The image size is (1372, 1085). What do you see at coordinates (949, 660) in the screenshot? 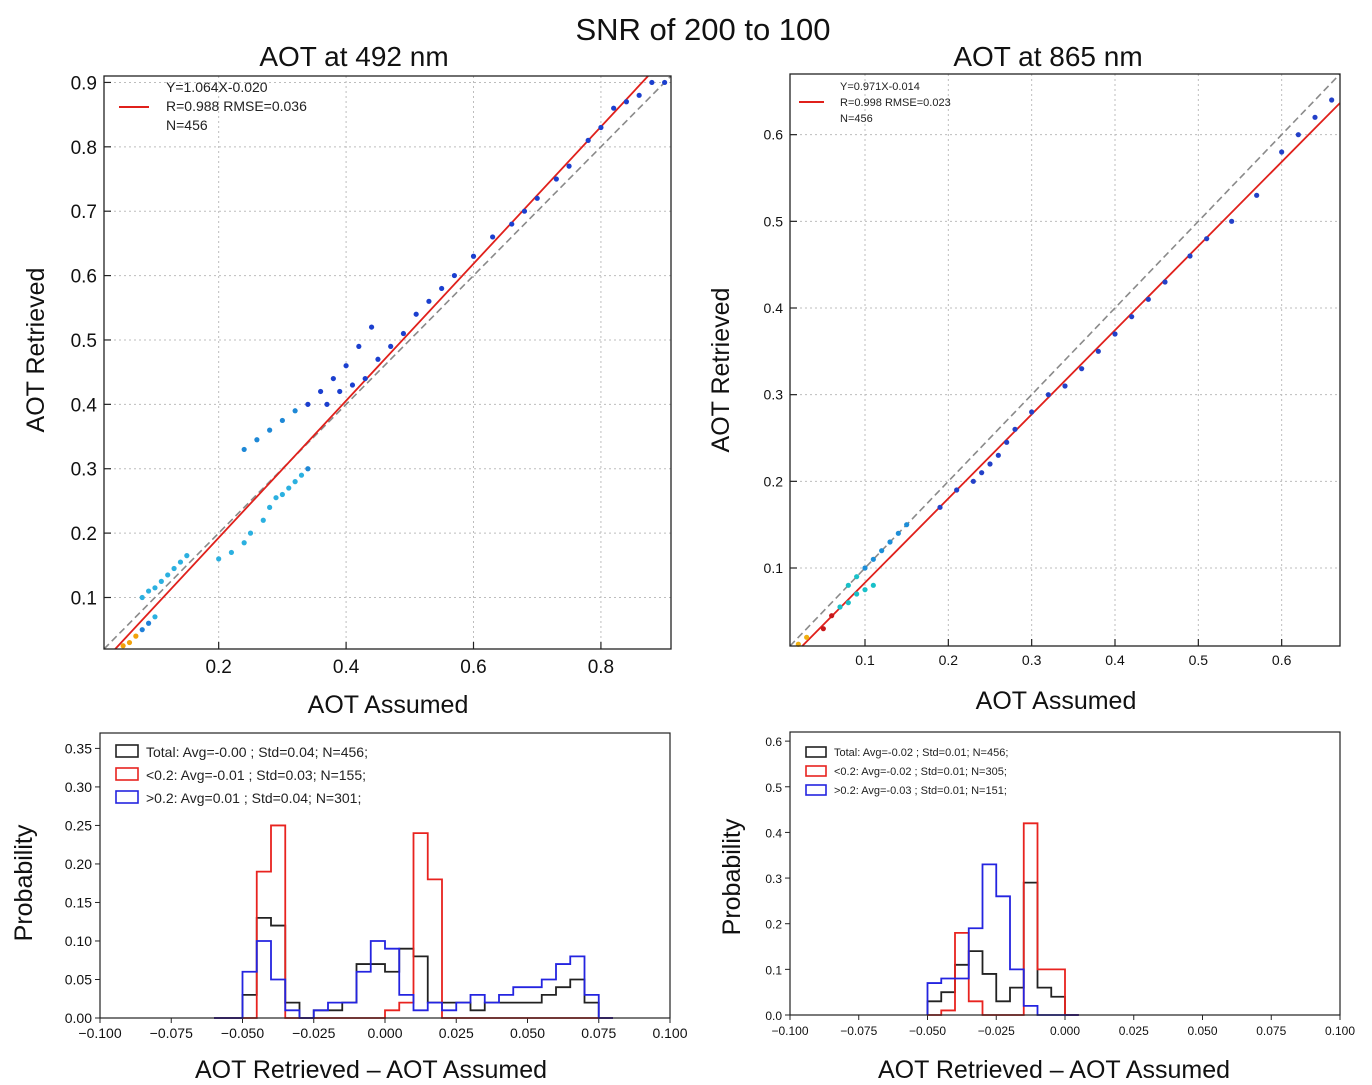
I see `x-tick-label: 0.2` at bounding box center [949, 660].